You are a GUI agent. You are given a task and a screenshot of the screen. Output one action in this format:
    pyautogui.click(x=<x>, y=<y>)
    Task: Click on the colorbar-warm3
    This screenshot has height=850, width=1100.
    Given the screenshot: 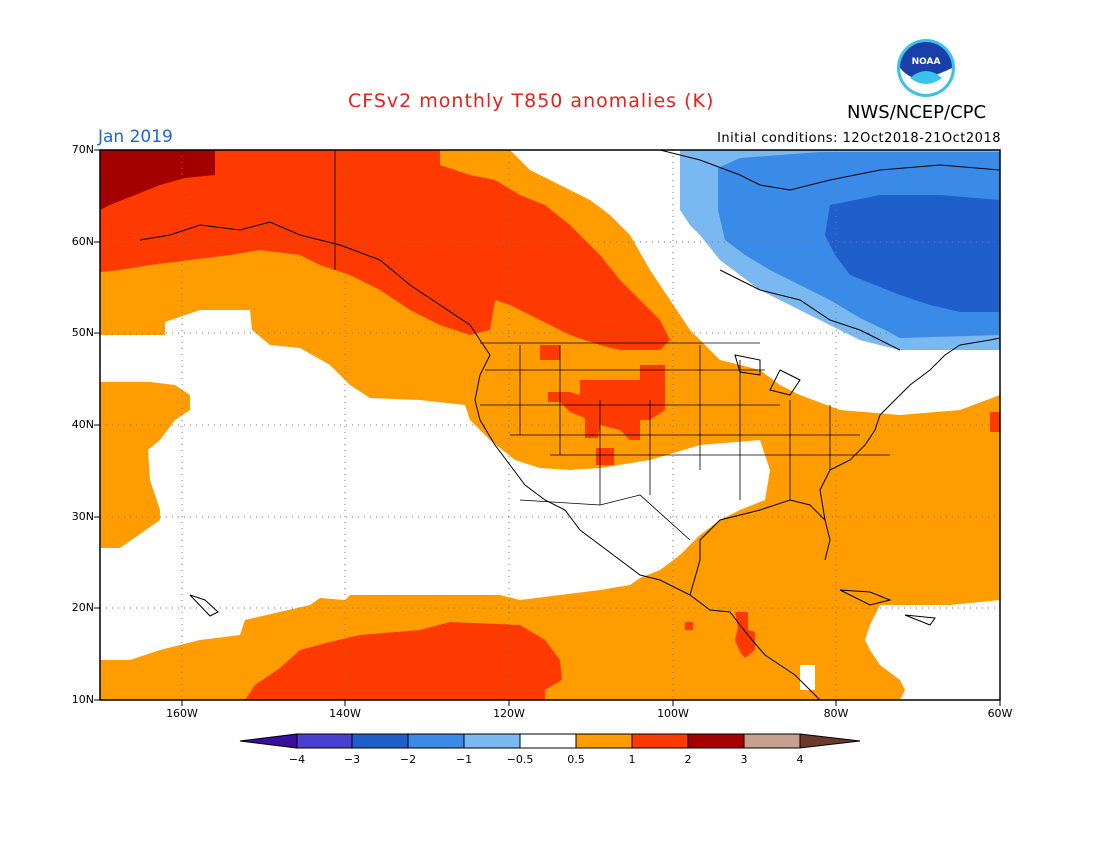 What is the action you would take?
    pyautogui.click(x=772, y=741)
    